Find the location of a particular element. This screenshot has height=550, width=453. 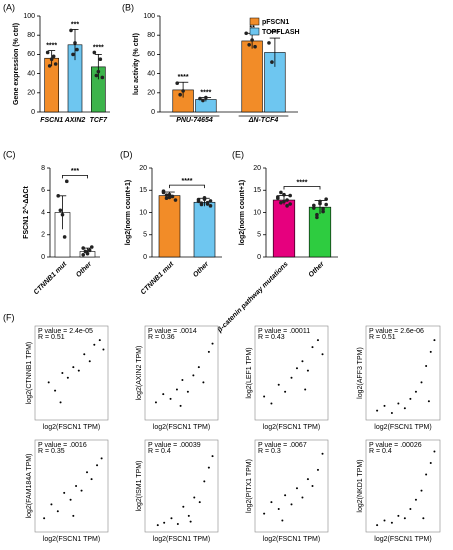

annotation: P value = 2.4e-05 is located at coordinates (65, 331).